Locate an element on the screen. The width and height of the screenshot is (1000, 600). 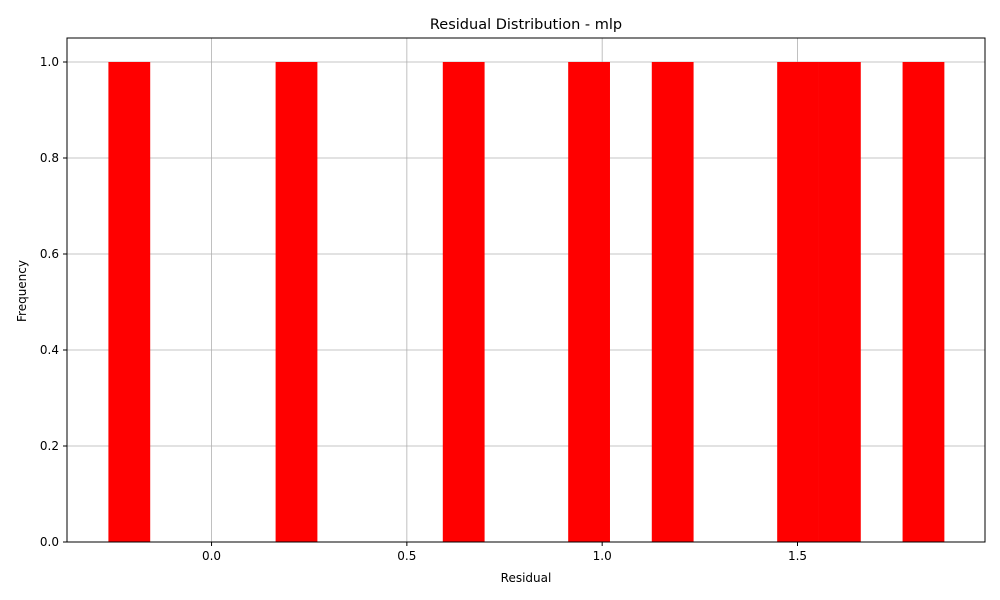
y-tick-label: 0.8 is located at coordinates (49, 158).